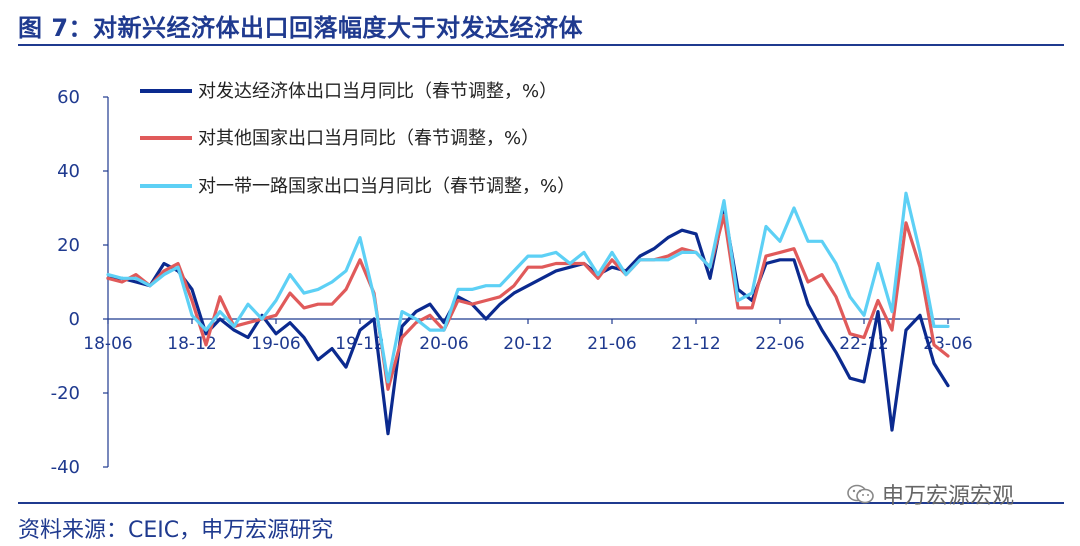 This screenshot has height=546, width=1080. I want to click on x-tick-label: 21-12, so click(695, 344).